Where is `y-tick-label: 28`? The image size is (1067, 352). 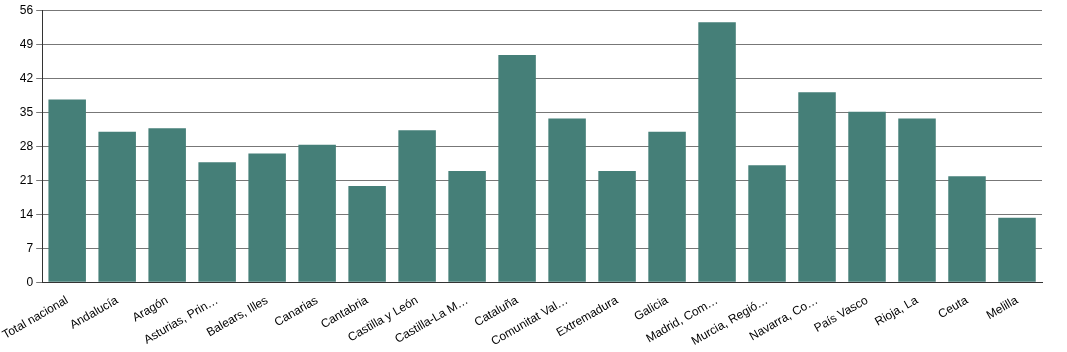
y-tick-label: 28 is located at coordinates (26, 145).